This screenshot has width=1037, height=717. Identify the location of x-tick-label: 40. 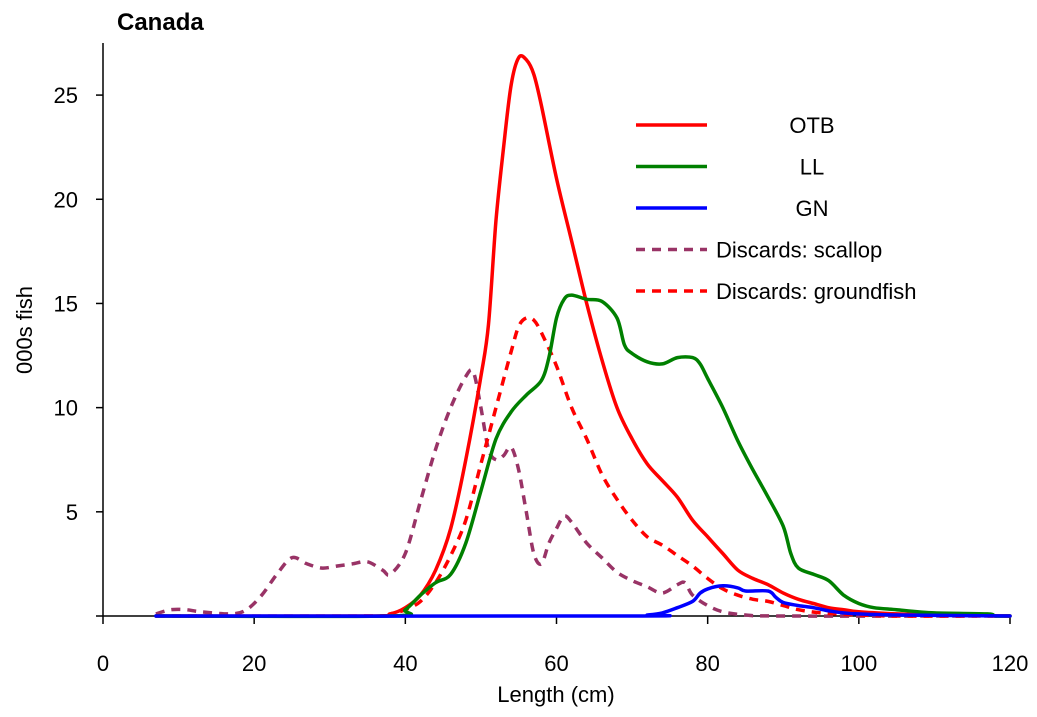
(405, 663).